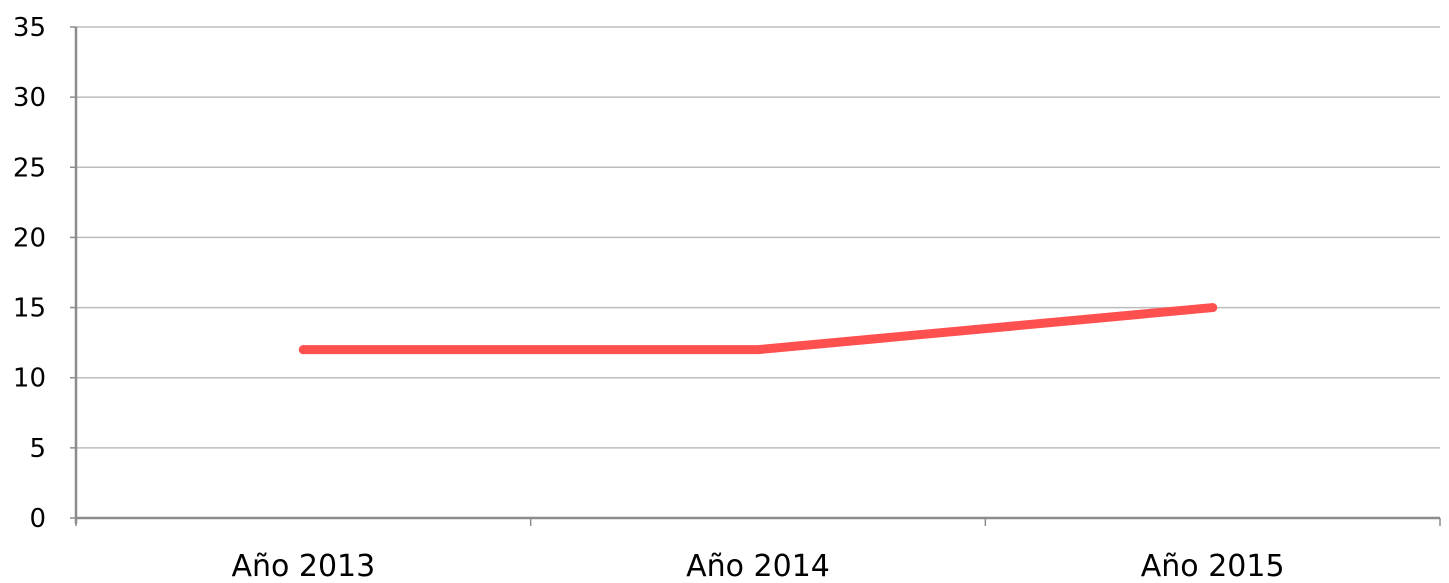  I want to click on y-tick-label: 30, so click(29, 98).